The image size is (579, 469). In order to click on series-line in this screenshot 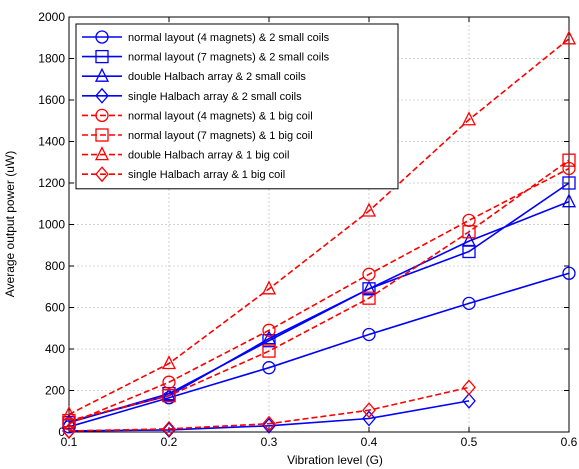, I will do `click(269, 409)`.